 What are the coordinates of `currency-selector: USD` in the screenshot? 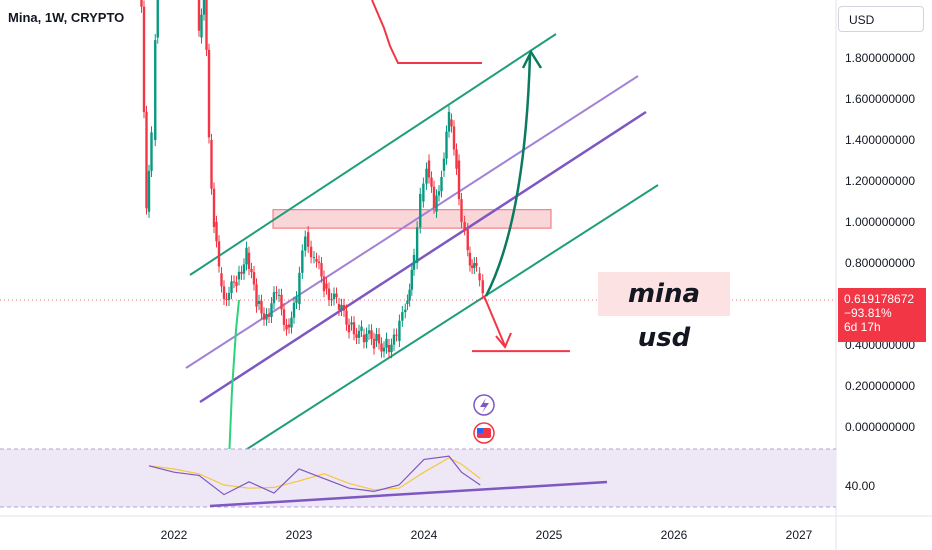 It's located at (881, 19).